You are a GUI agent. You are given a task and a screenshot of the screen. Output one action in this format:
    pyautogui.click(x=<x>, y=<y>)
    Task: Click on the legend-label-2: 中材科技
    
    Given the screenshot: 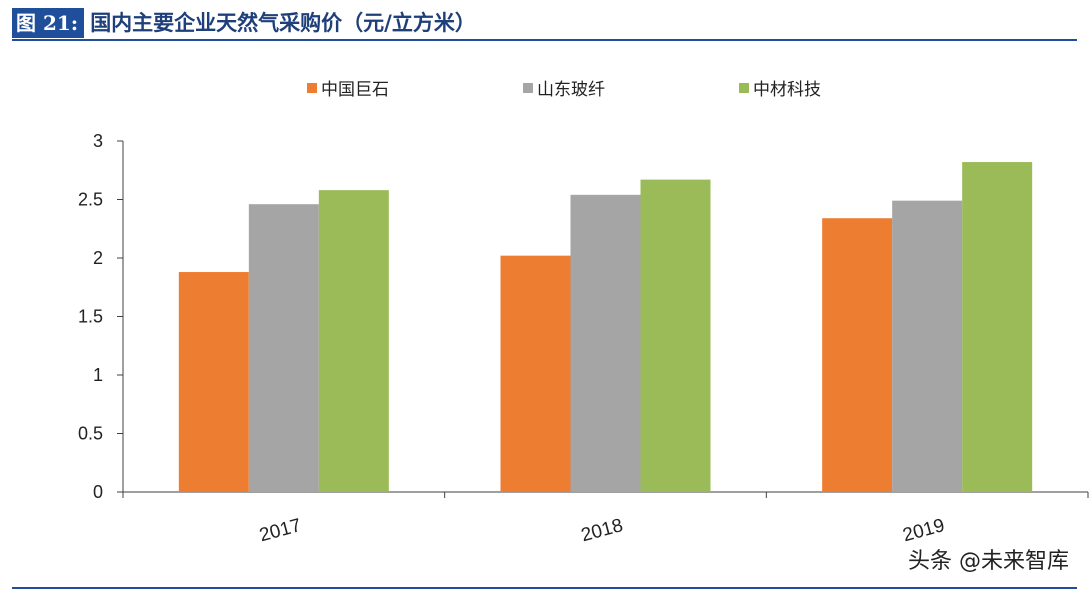 What is the action you would take?
    pyautogui.click(x=787, y=90)
    